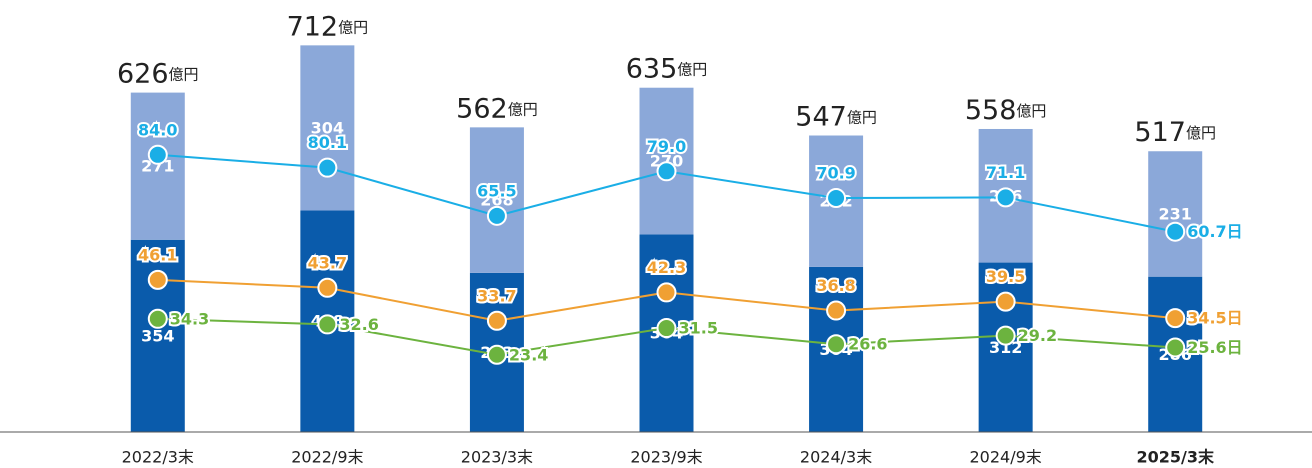  Describe the element at coordinates (835, 173) in the screenshot. I see `line-label: 70.9` at that location.